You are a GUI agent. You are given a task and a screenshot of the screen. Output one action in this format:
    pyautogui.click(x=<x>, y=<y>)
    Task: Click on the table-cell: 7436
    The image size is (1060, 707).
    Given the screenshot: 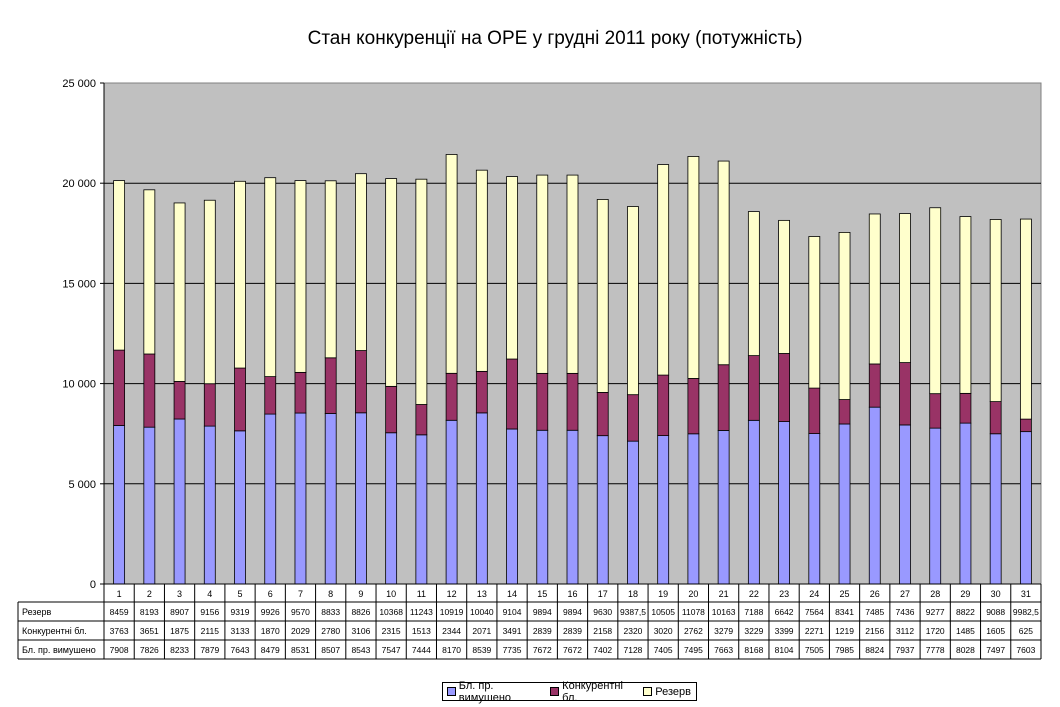 What is the action you would take?
    pyautogui.click(x=905, y=612)
    